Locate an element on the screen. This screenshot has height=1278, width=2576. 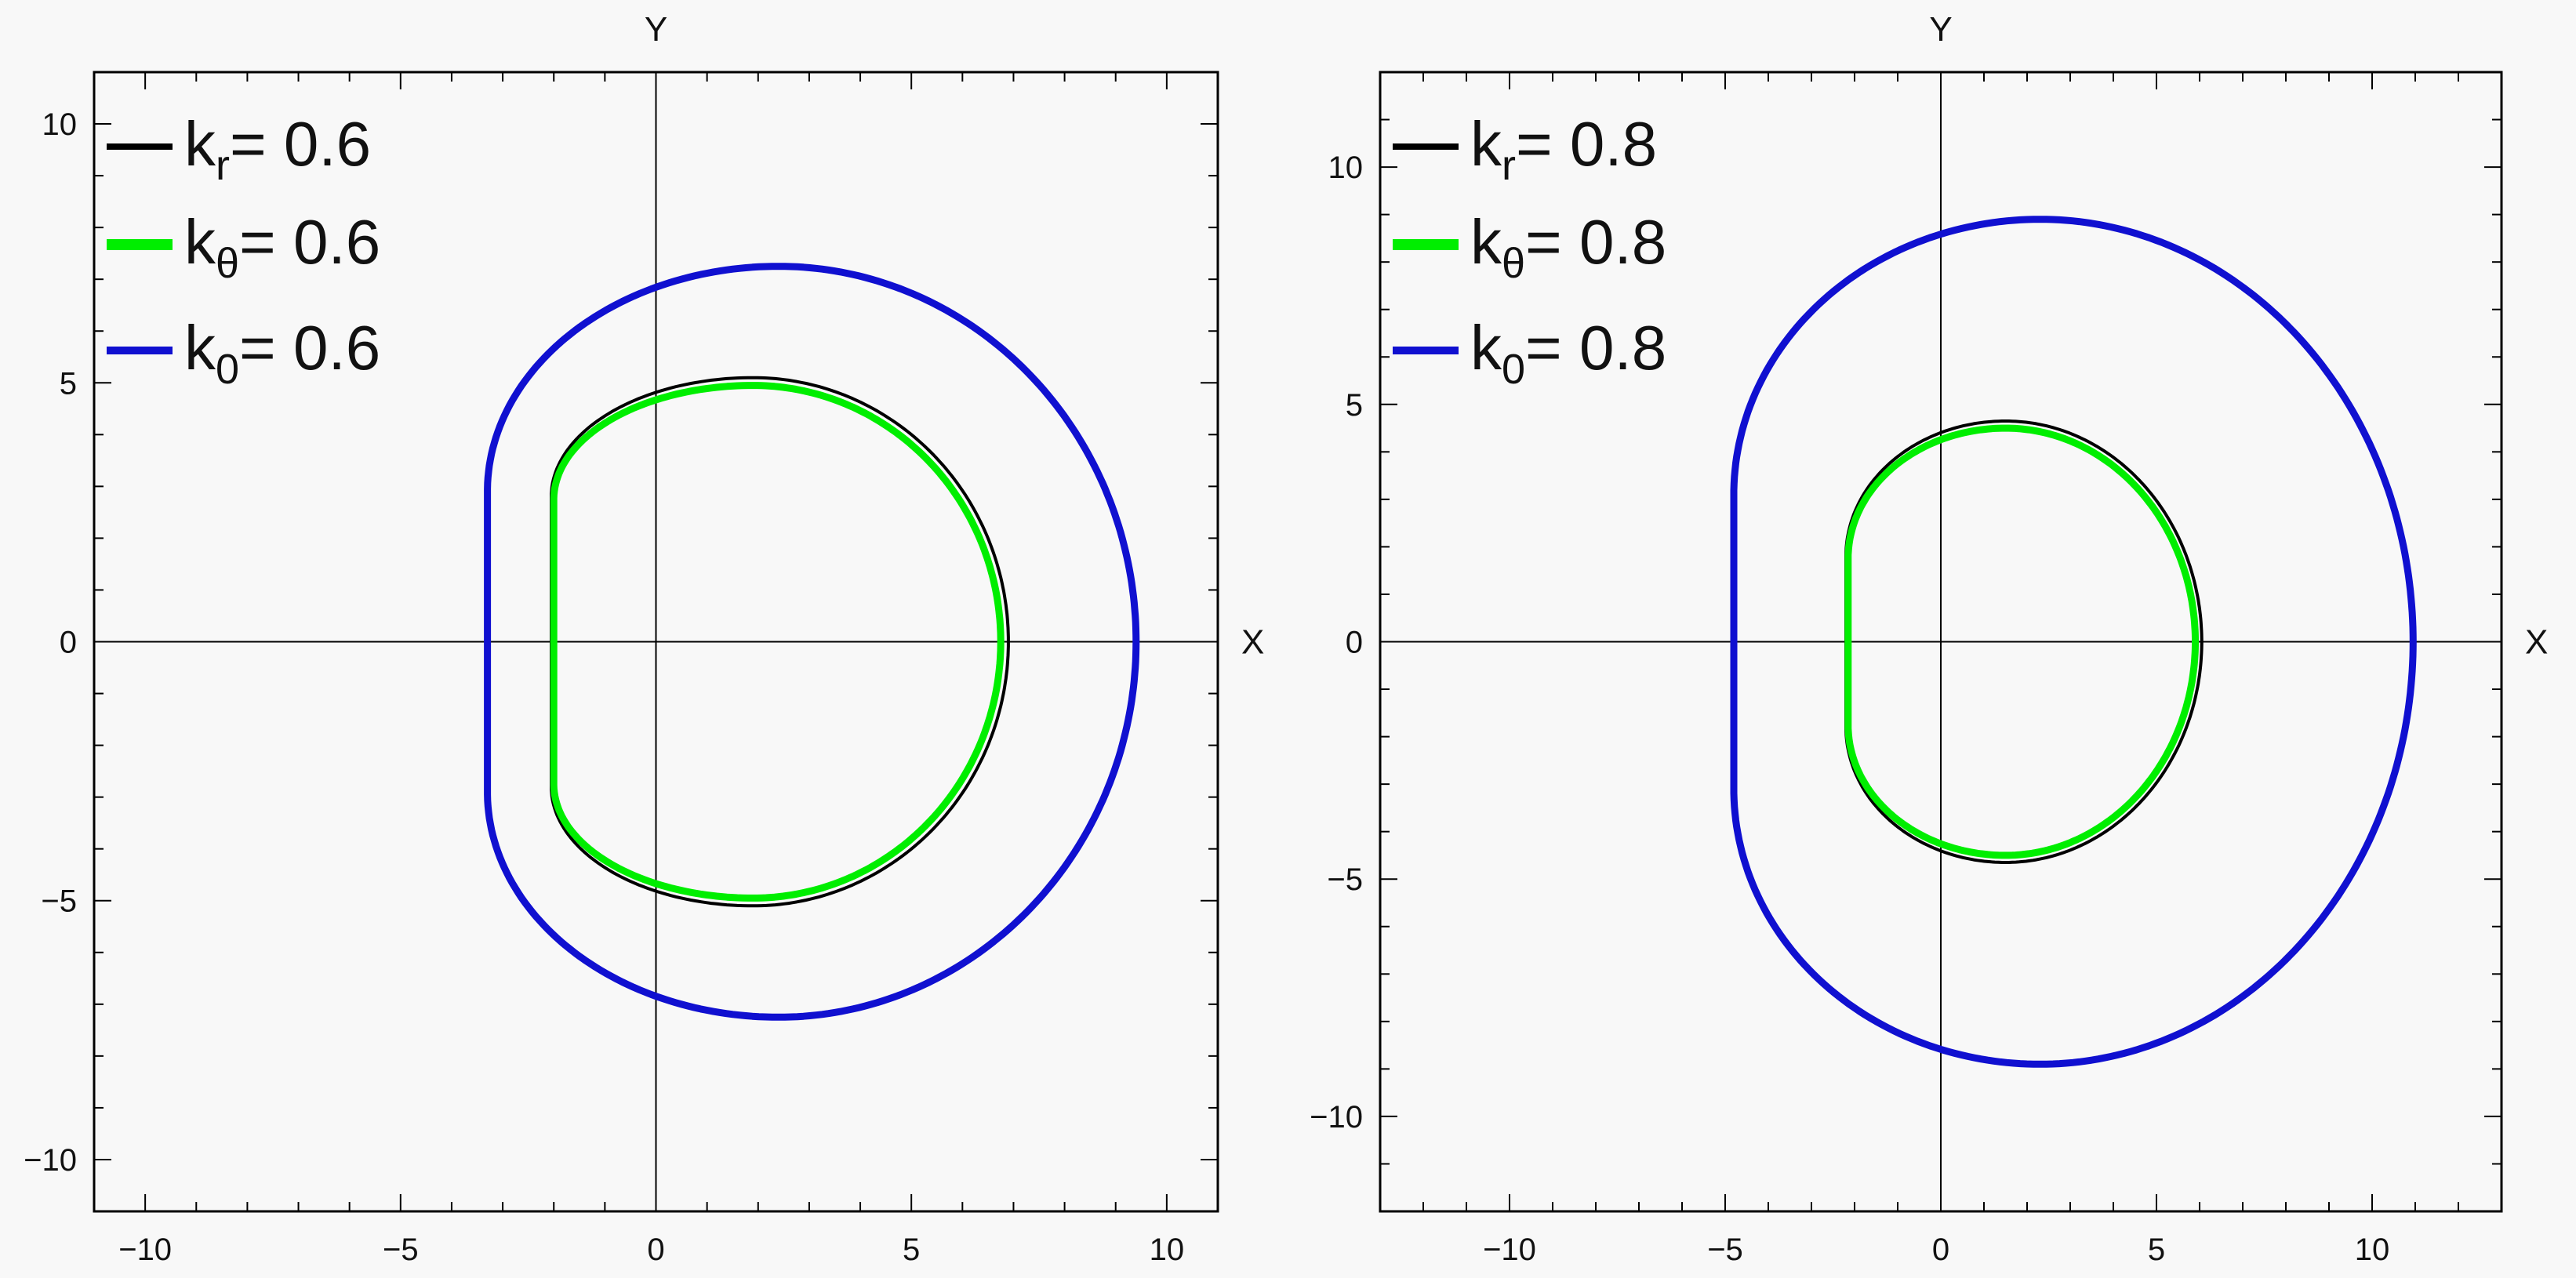
legend-label: kr= 0.8 is located at coordinates (1563, 149).